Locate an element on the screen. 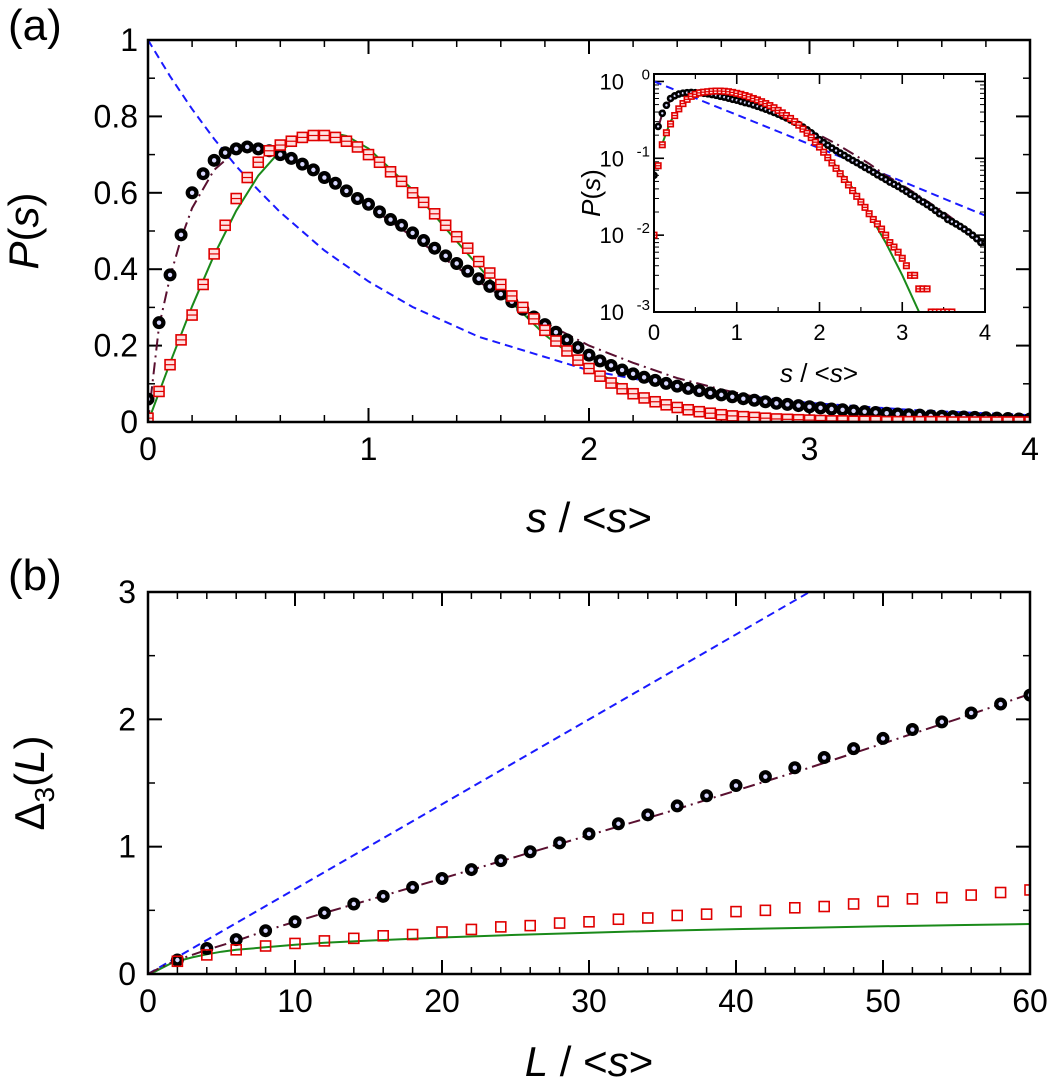  panel-b-xtick-label: 60 is located at coordinates (1030, 1001).